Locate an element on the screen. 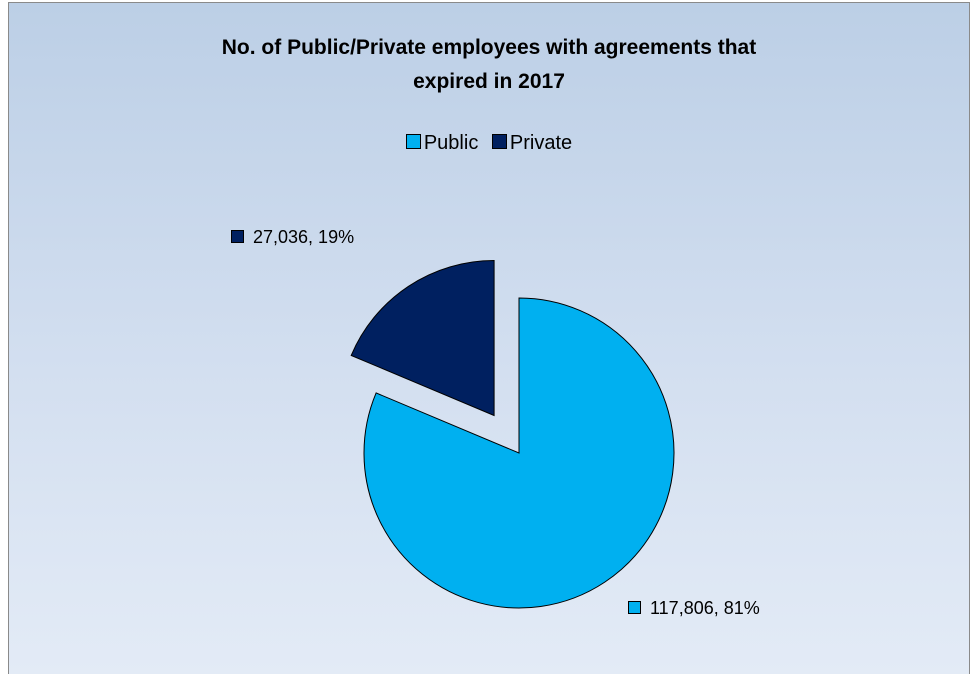 The height and width of the screenshot is (675, 975). chart-legend: Public Private is located at coordinates (489, 143).